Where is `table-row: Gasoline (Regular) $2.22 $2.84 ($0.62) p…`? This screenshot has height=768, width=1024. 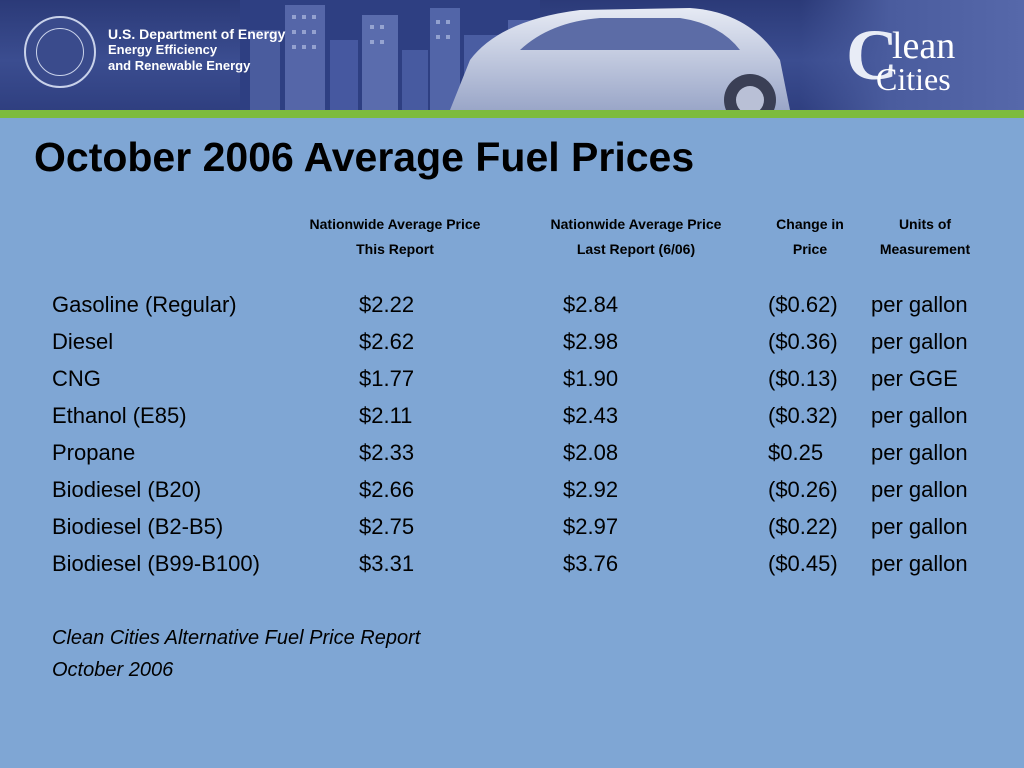
table-row: Gasoline (Regular) $2.22 $2.84 ($0.62) p… is located at coordinates (532, 305).